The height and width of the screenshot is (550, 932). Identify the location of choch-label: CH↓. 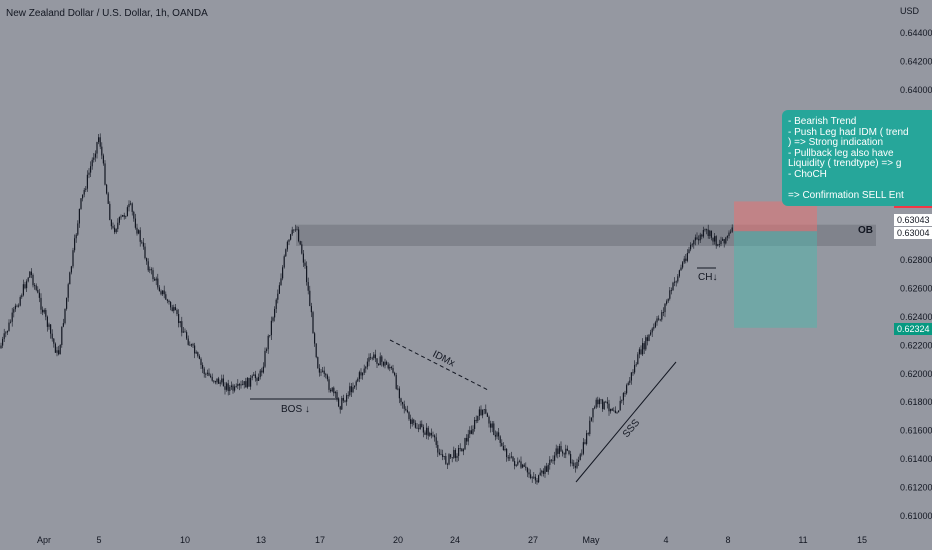
(707, 277).